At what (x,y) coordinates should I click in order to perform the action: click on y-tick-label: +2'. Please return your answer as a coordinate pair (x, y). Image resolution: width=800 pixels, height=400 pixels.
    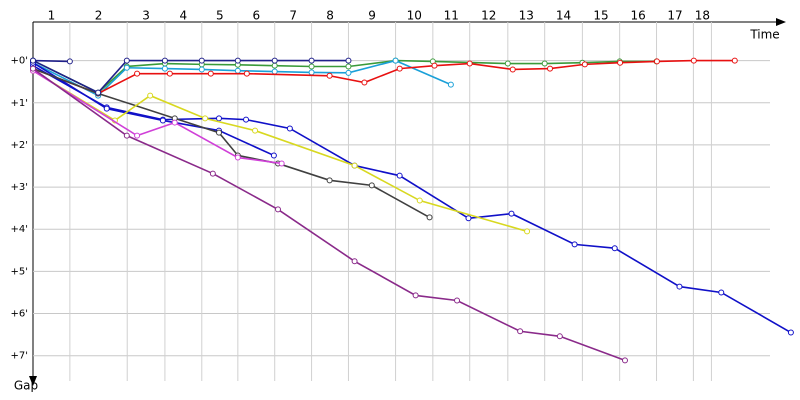
    Looking at the image, I should click on (20, 145).